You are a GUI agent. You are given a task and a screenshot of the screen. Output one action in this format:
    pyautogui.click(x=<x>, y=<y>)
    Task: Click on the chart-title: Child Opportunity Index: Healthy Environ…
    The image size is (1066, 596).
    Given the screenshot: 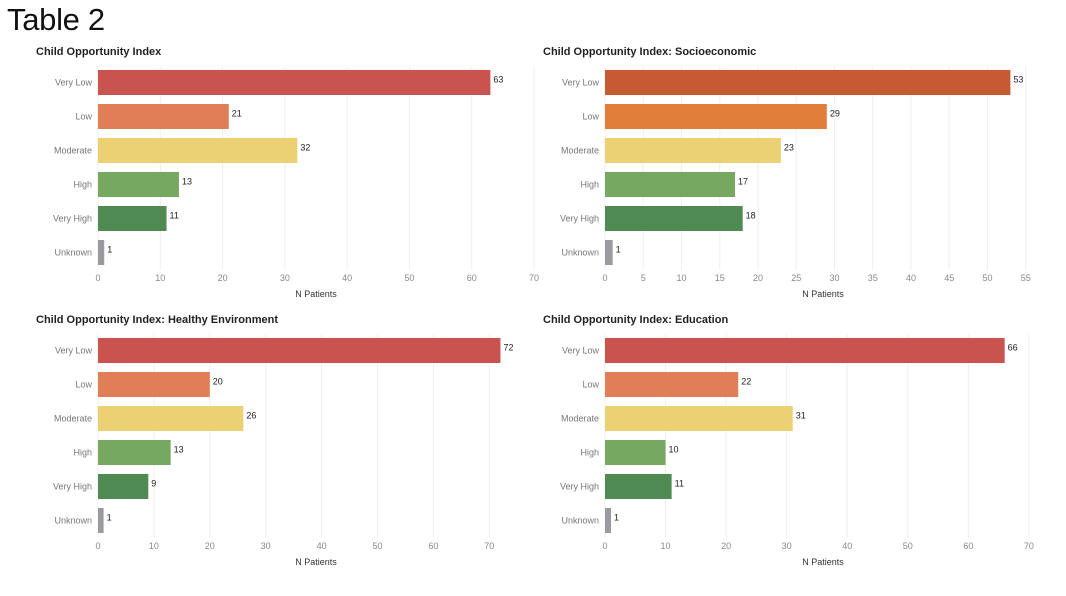 What is the action you would take?
    pyautogui.click(x=157, y=320)
    